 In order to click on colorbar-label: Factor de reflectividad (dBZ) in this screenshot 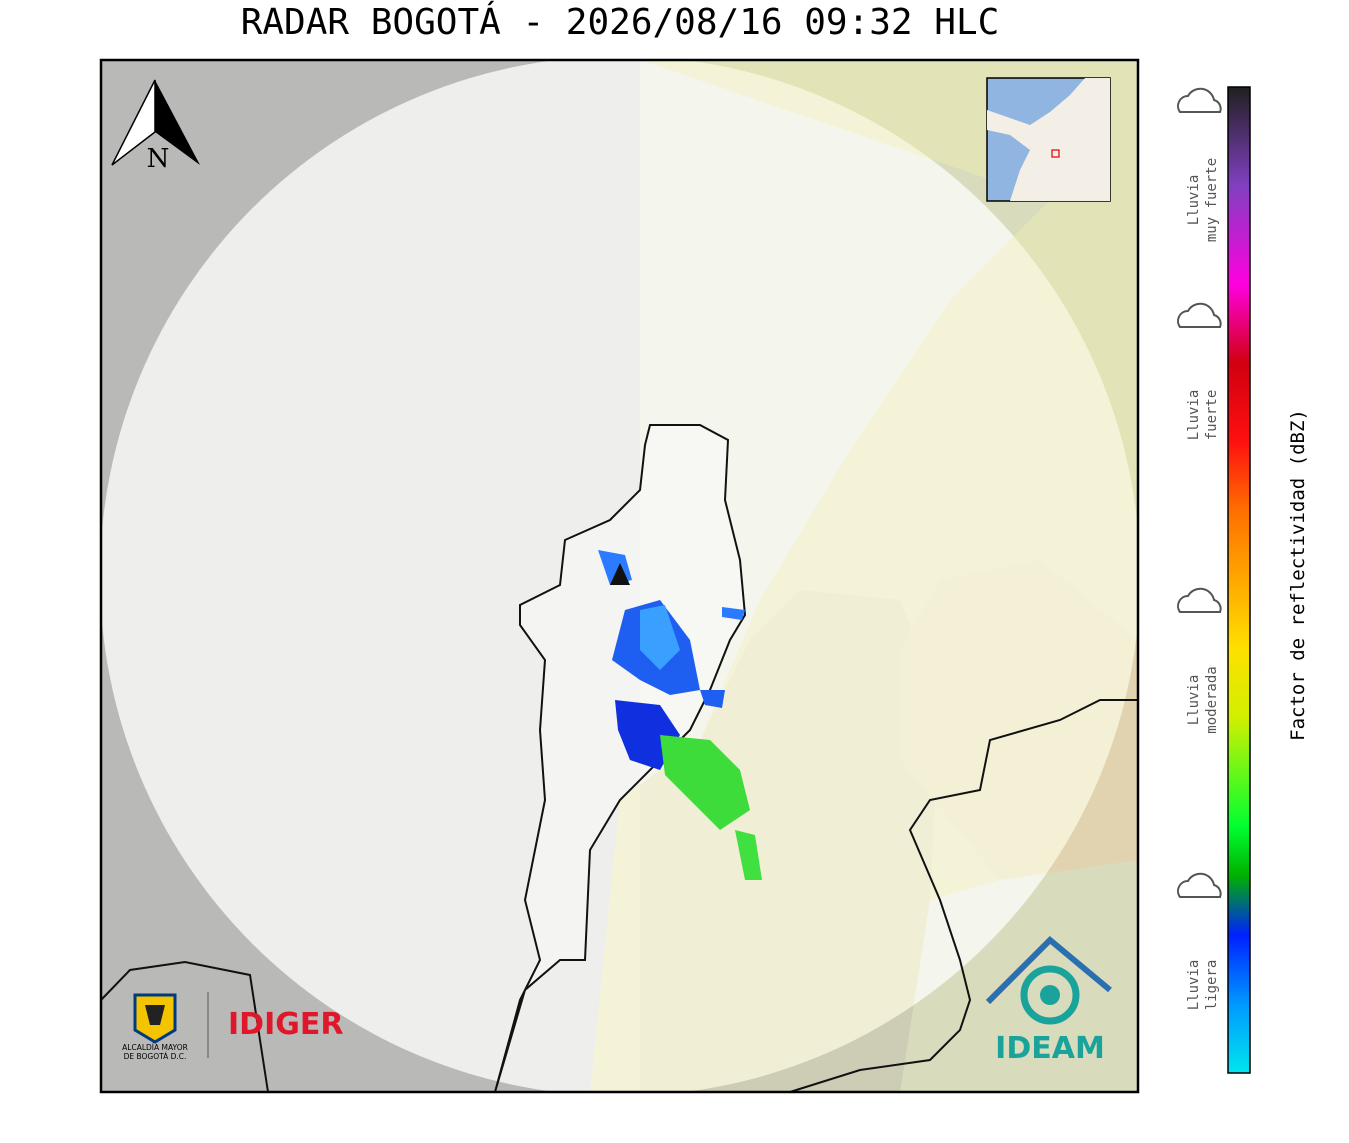, I will do `click(1298, 575)`.